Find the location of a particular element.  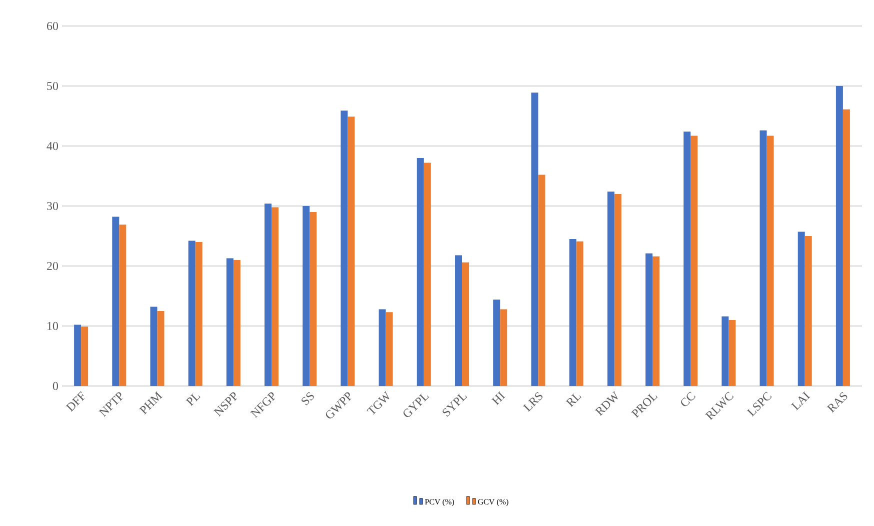

y-tick-label: 30 is located at coordinates (52, 206).